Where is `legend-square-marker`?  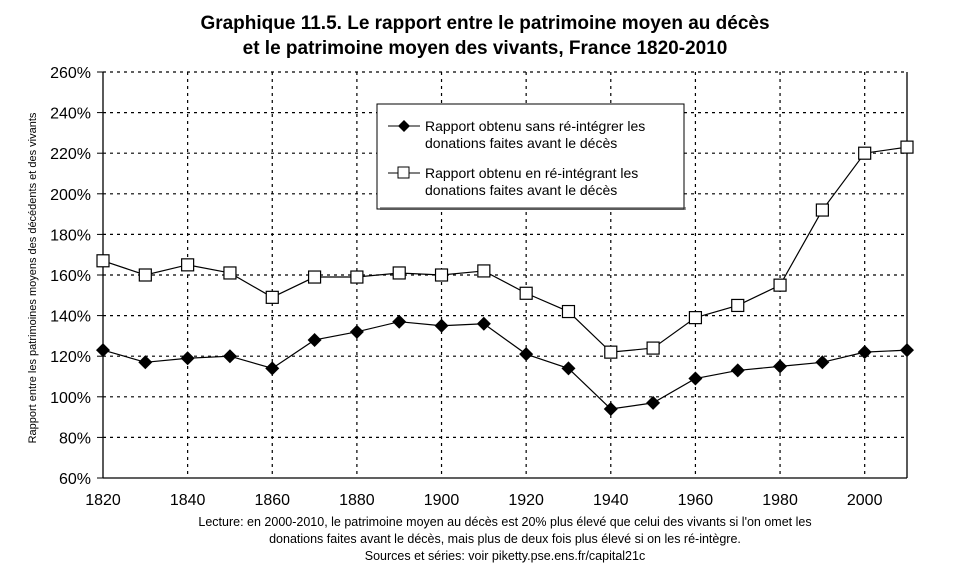
legend-square-marker is located at coordinates (403, 172).